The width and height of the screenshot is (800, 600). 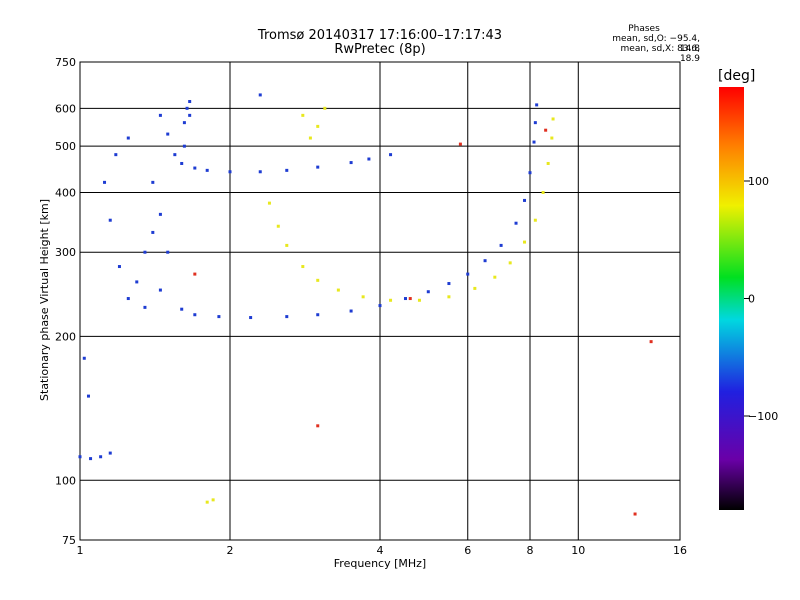 What do you see at coordinates (380, 563) in the screenshot?
I see `x-axis-label: Frequency [MHz]` at bounding box center [380, 563].